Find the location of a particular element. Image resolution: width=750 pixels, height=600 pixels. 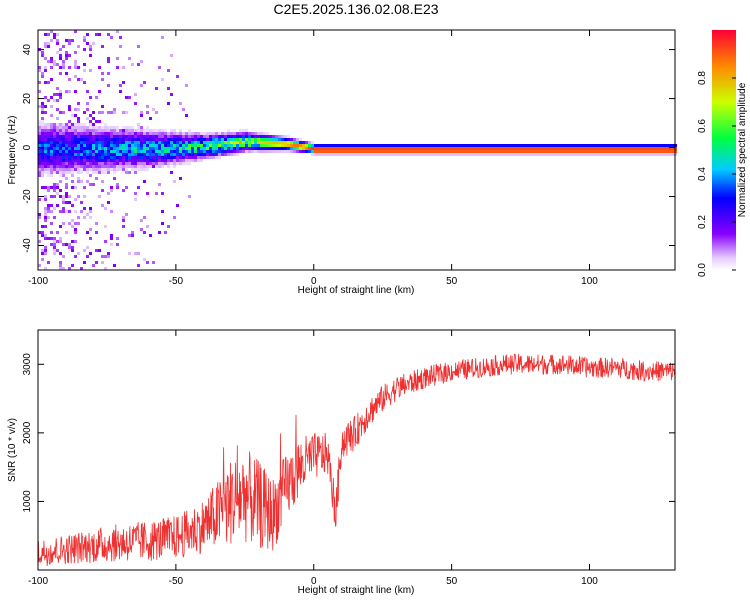

spectrogram-x-tick-label: -50 is located at coordinates (176, 281).